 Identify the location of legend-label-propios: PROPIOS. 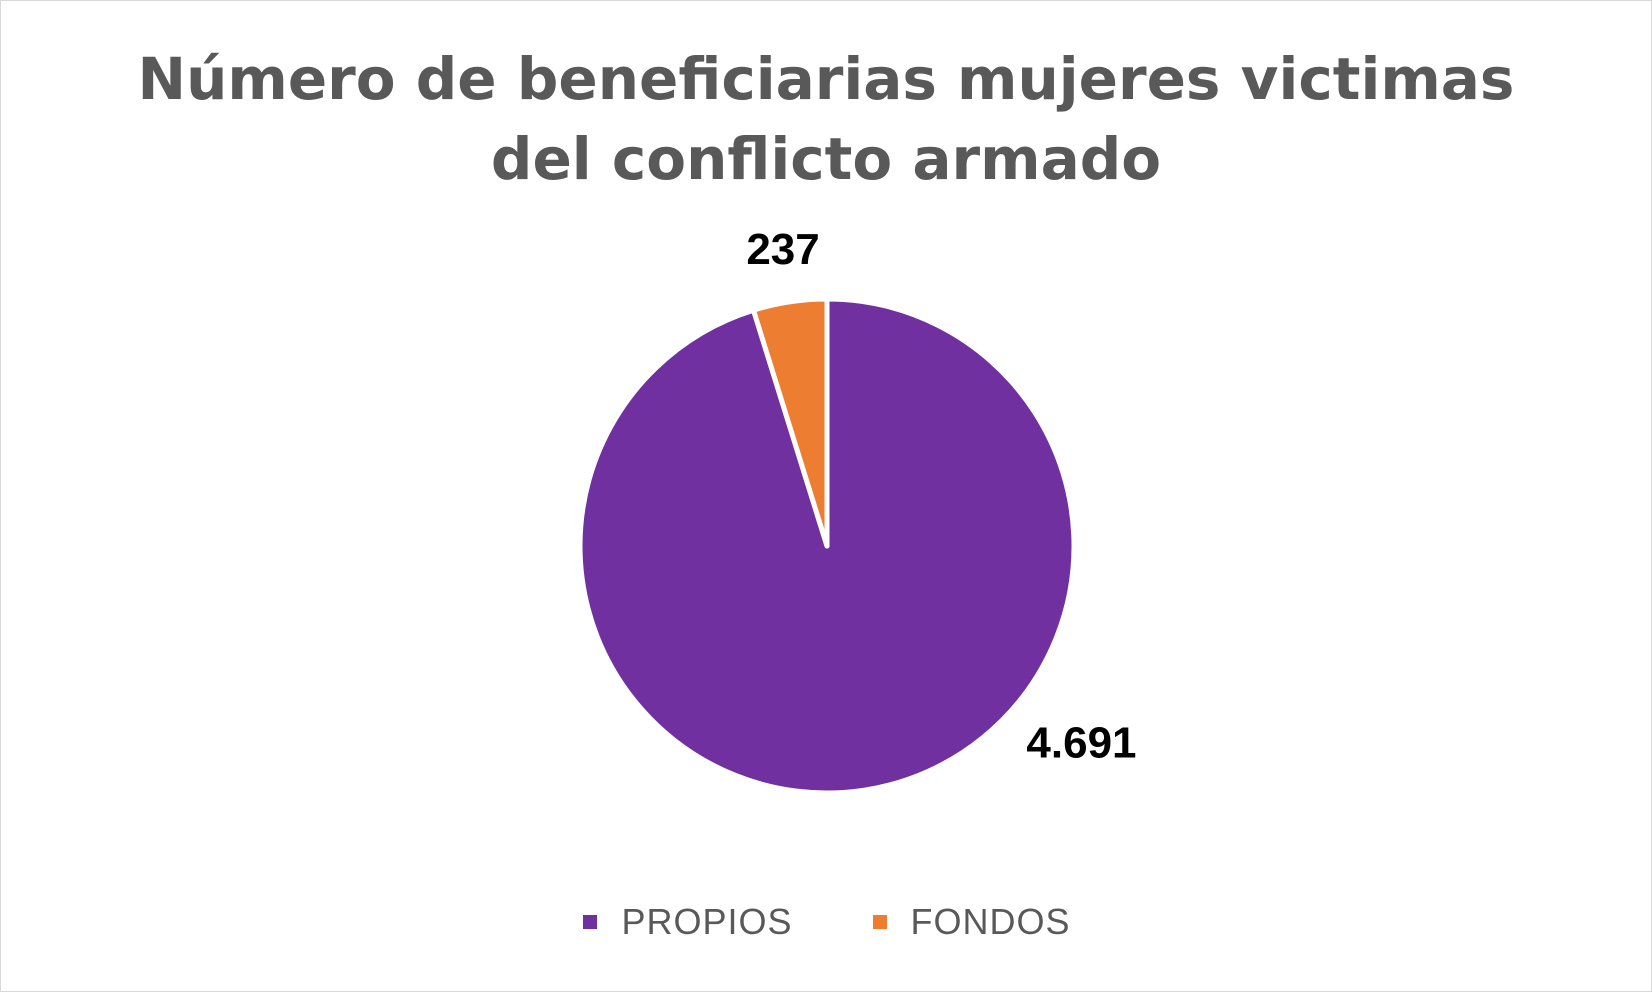
(707, 921).